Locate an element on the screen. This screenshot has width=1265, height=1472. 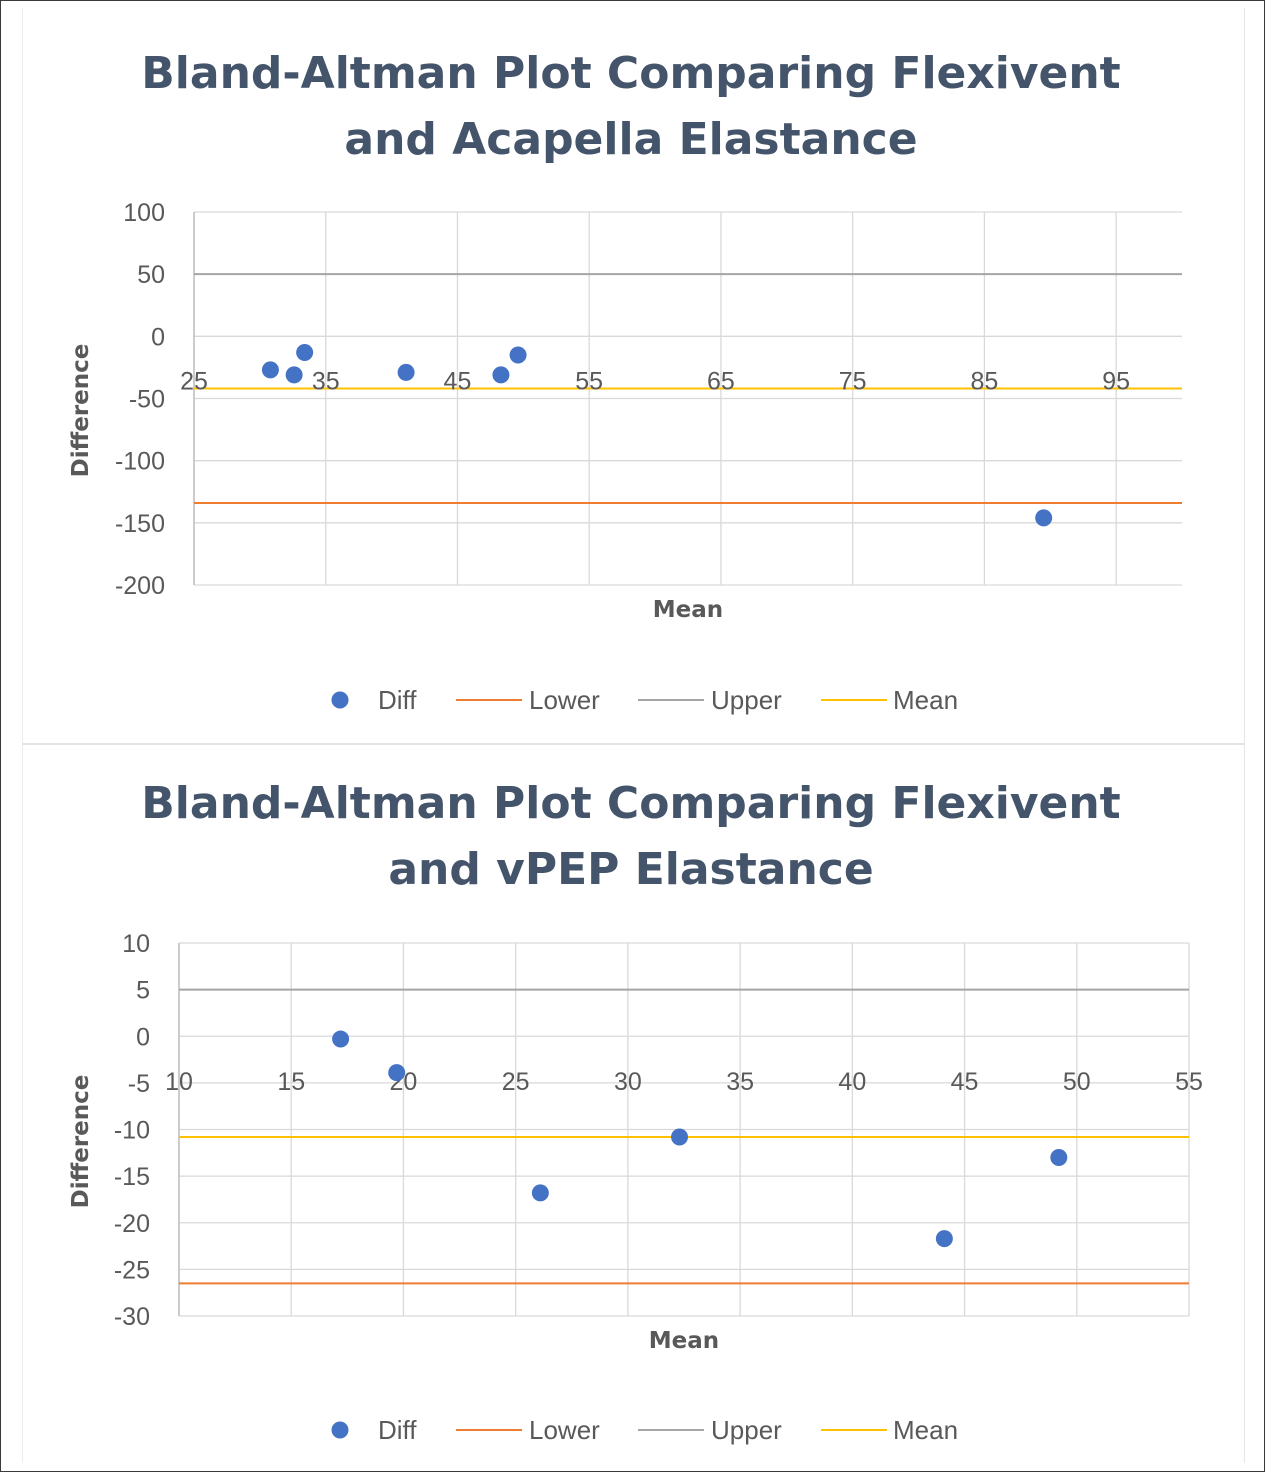
y-tick-label: -30 is located at coordinates (132, 1317).